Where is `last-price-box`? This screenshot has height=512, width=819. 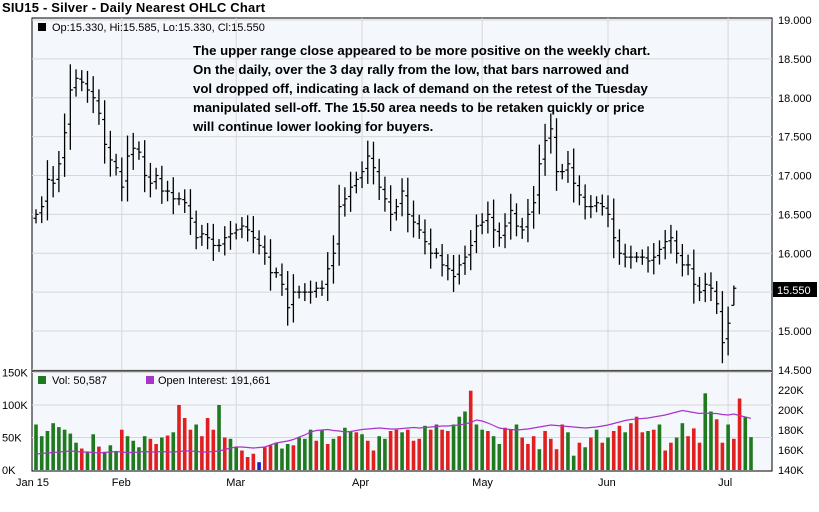 last-price-box is located at coordinates (795, 289).